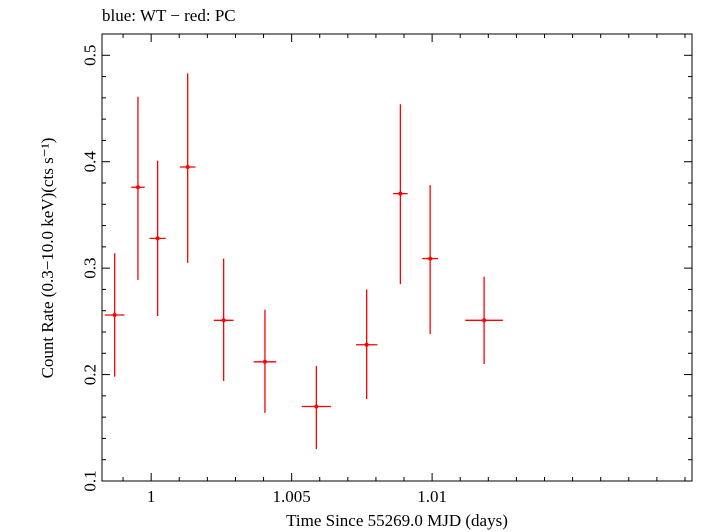  Describe the element at coordinates (169, 15) in the screenshot. I see `chart-title: blue: WT − red: PC` at that location.